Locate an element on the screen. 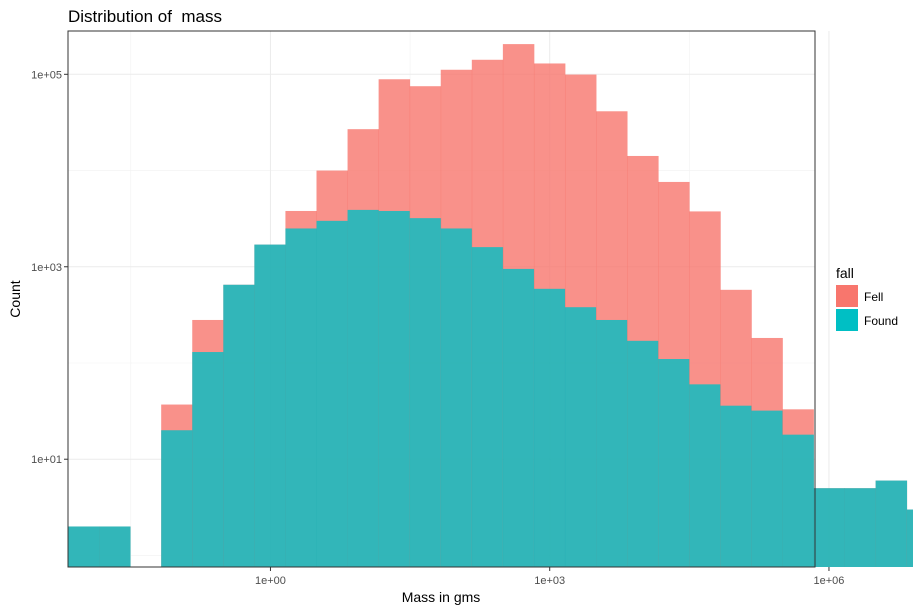 The width and height of the screenshot is (913, 614). x-tick-label: 1e+00 is located at coordinates (270, 581).